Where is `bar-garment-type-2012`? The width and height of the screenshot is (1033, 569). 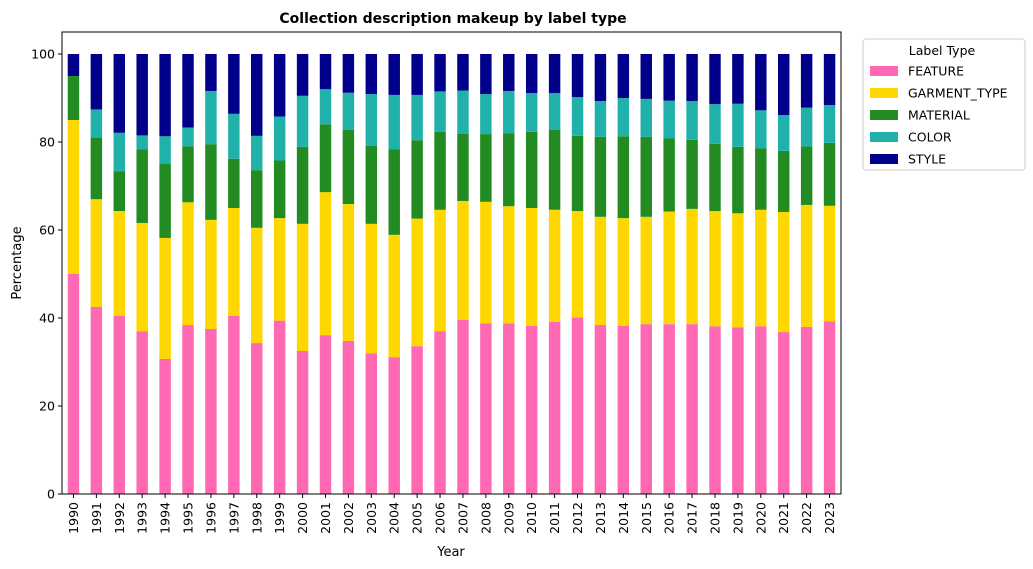 bar-garment-type-2012 is located at coordinates (577, 264).